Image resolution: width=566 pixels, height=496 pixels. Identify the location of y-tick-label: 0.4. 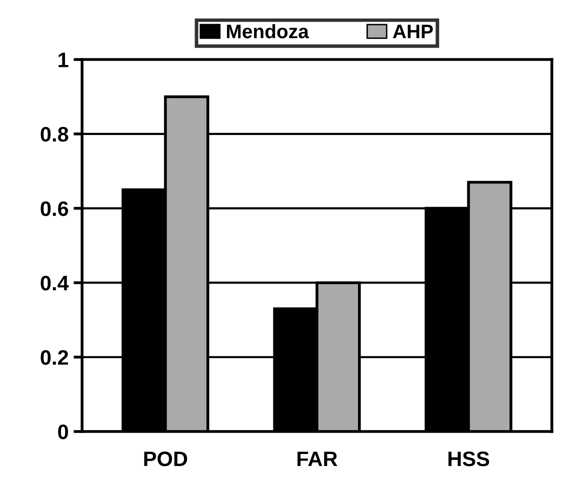
(54, 283).